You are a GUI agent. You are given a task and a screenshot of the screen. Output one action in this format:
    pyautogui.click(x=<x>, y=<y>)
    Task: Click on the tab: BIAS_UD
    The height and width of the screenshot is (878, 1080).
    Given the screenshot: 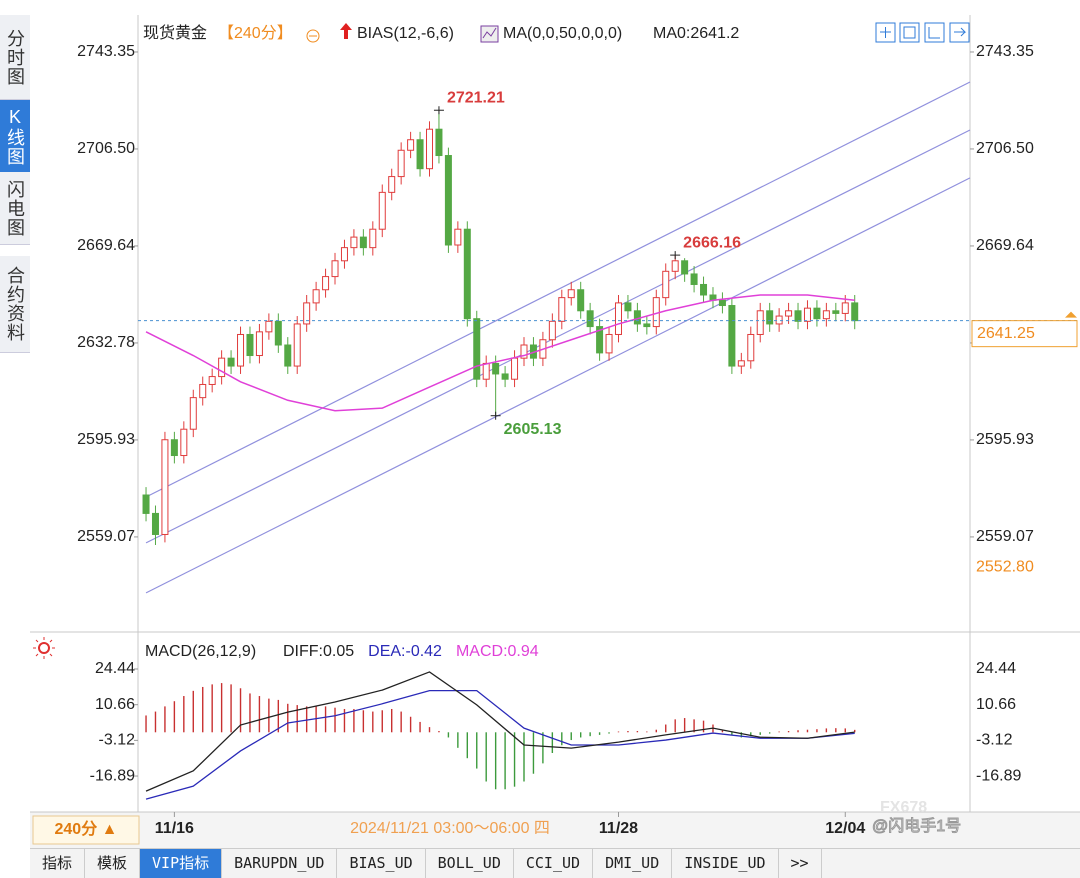 What is the action you would take?
    pyautogui.click(x=381, y=863)
    